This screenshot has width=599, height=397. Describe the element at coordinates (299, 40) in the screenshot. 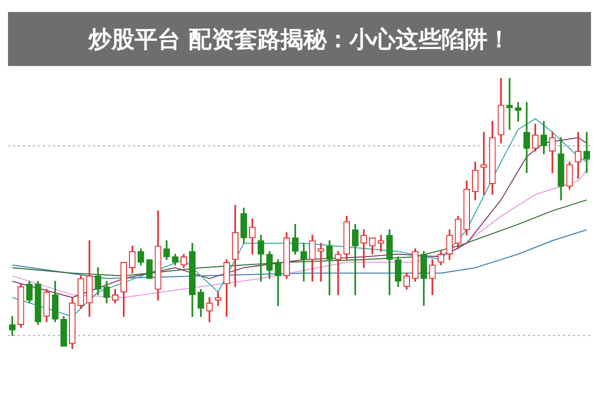

I see `chart-title: 炒股平台 配资套路揭秘：小心这些陷阱！` at that location.